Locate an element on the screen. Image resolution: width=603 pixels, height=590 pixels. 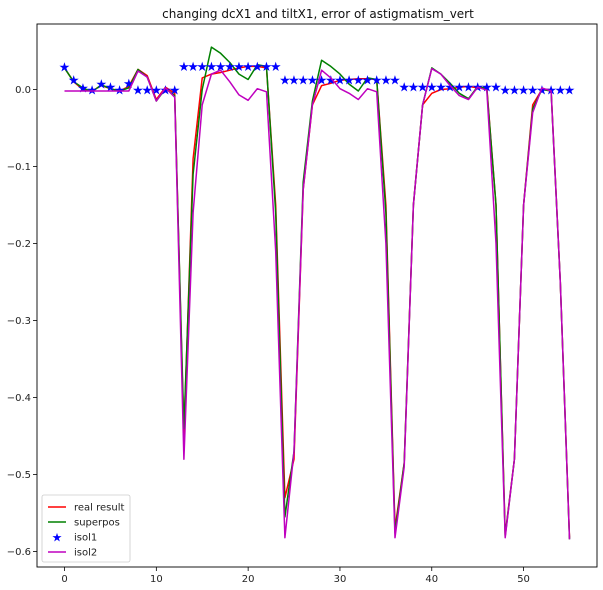
legend-label-isol1: isol1 is located at coordinates (85, 538).